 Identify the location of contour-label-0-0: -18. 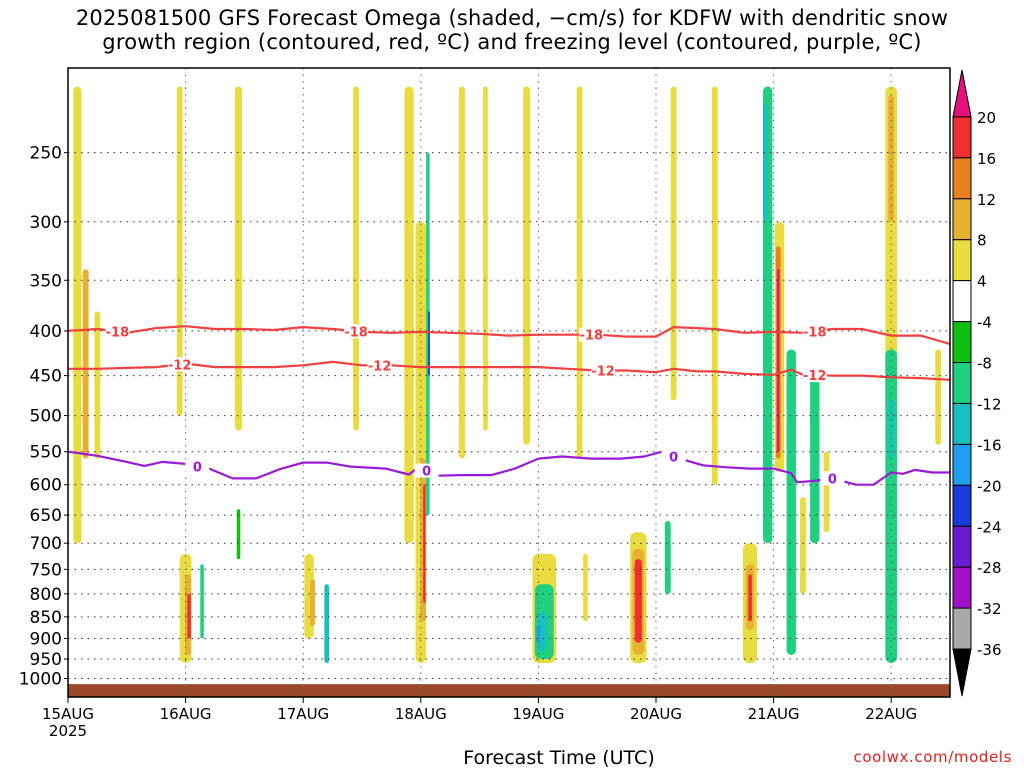
(118, 333).